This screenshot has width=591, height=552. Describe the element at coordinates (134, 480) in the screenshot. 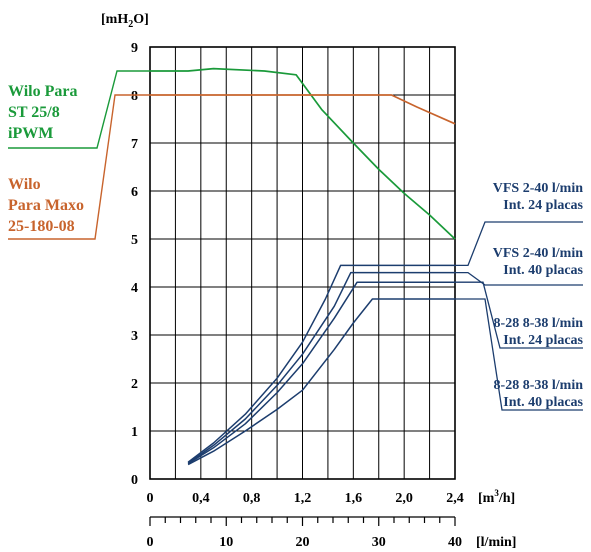

I see `y-tick-label: 0` at that location.